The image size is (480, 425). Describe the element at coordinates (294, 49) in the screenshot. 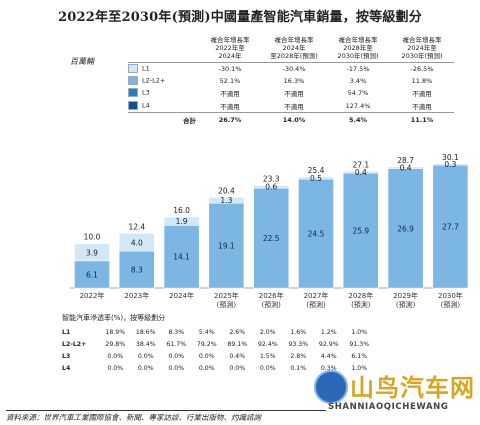

I see `growth-header: 複合年增長率 2024年 至2028年(預測)` at that location.